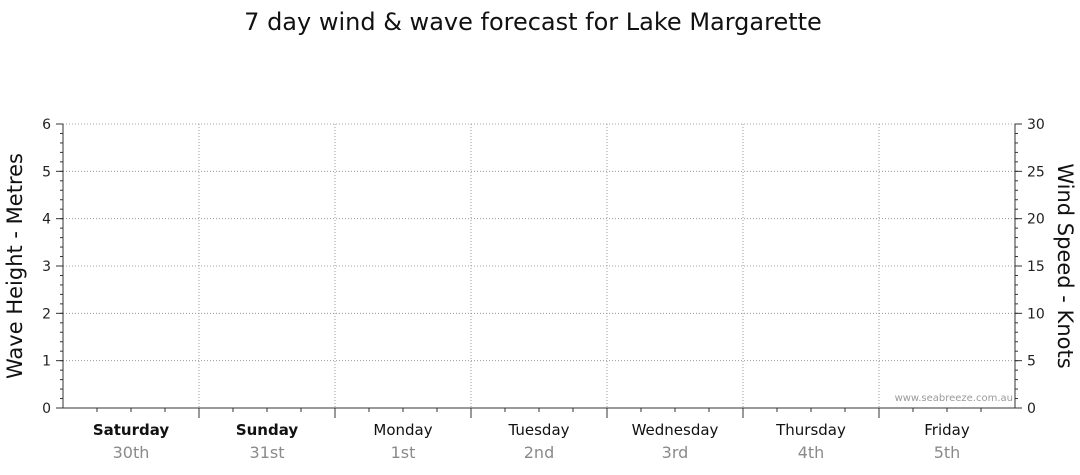  I want to click on right-axis-title: Wind Speed - Knots, so click(1065, 265).